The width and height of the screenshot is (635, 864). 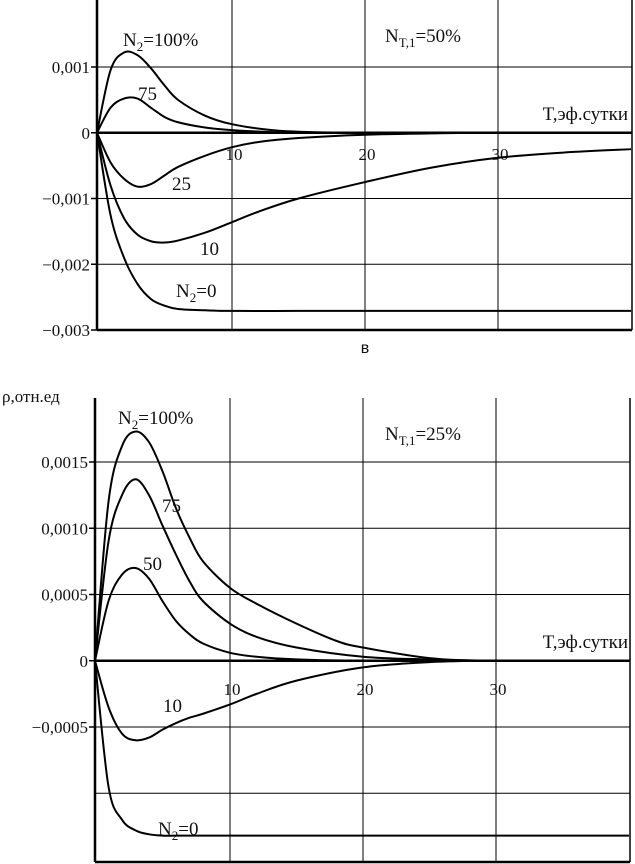 I want to click on parameter-label-rest: =25%, so click(x=438, y=434).